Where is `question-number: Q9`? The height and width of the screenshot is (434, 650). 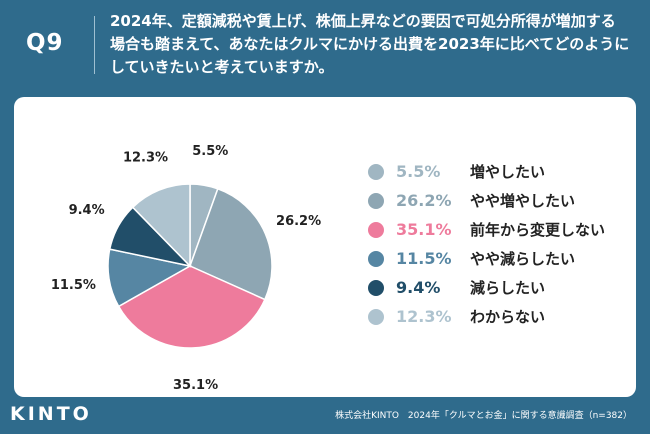 question-number: Q9 is located at coordinates (45, 43).